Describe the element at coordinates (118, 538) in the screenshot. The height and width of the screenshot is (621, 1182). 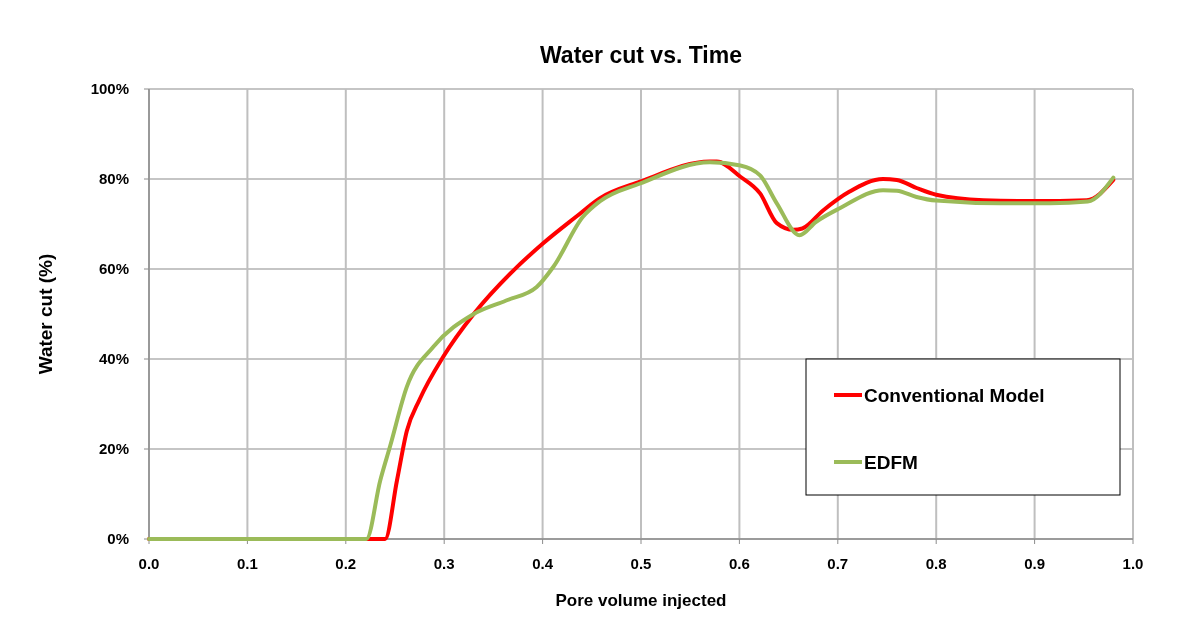
I see `y-tick-label: 0%` at that location.